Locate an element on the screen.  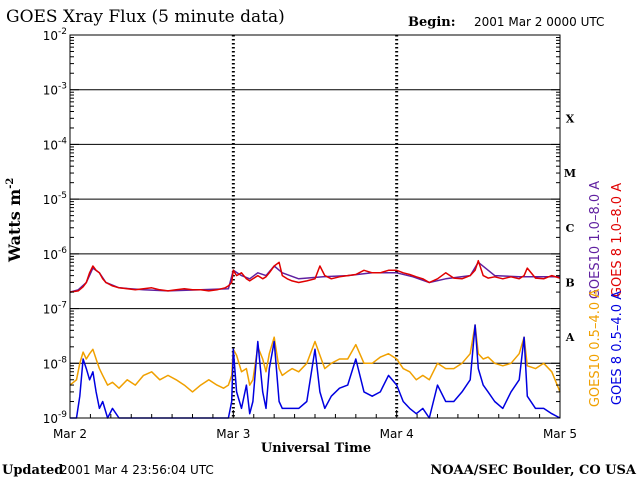
x-tick-label: Mar 3 is located at coordinates (233, 434).